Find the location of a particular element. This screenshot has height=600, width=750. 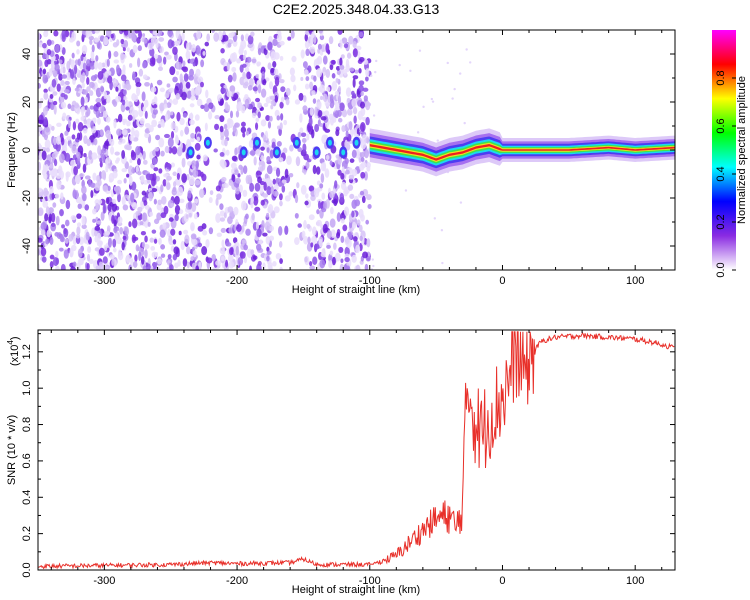

spectrogram-y-axis-label: Frequency (Hz) is located at coordinates (12, 150).